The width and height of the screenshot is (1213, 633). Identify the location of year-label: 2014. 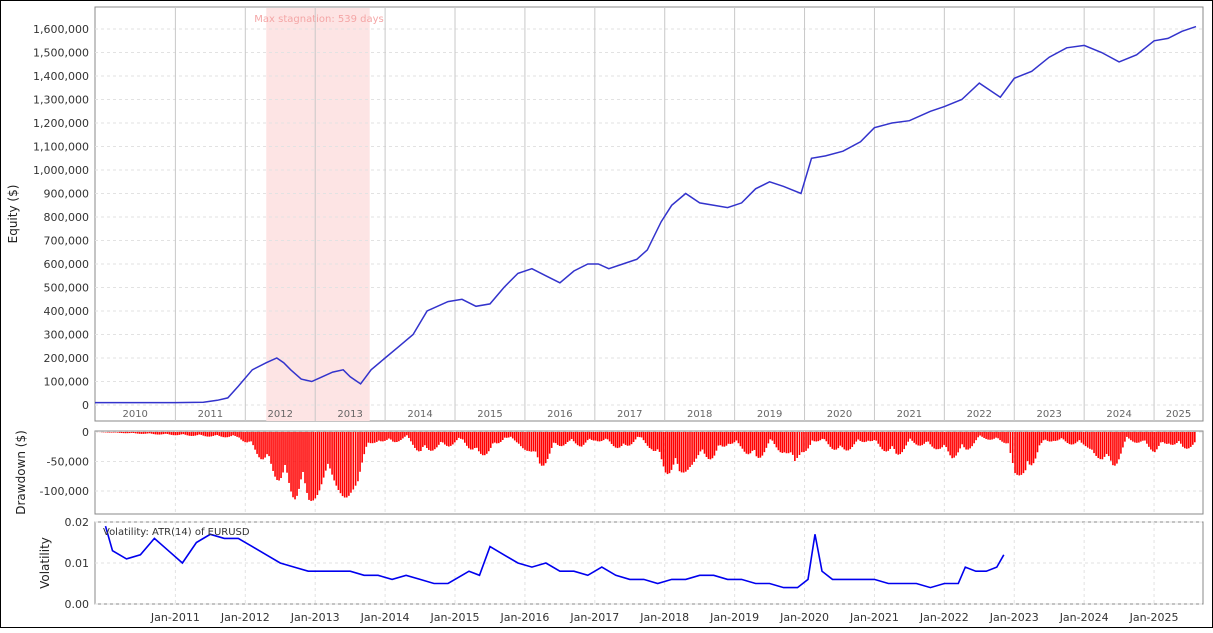
(419, 414).